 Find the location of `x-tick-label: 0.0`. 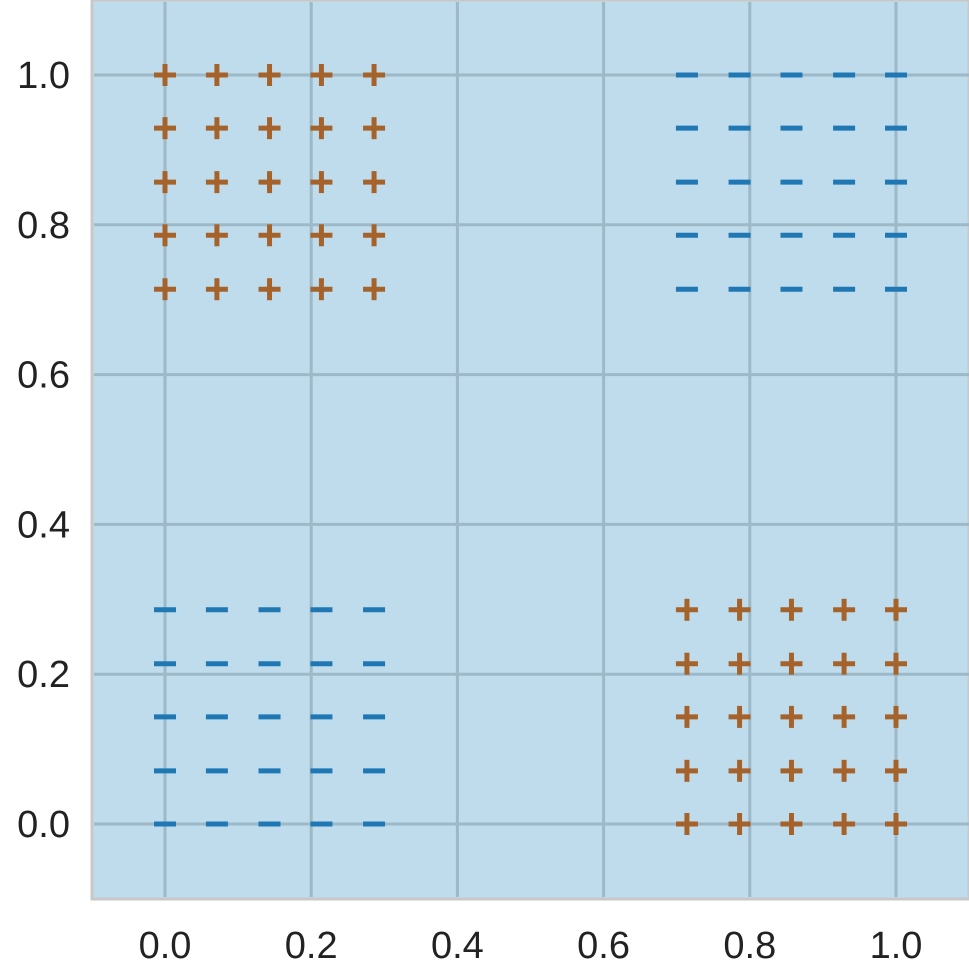

x-tick-label: 0.0 is located at coordinates (165, 946).